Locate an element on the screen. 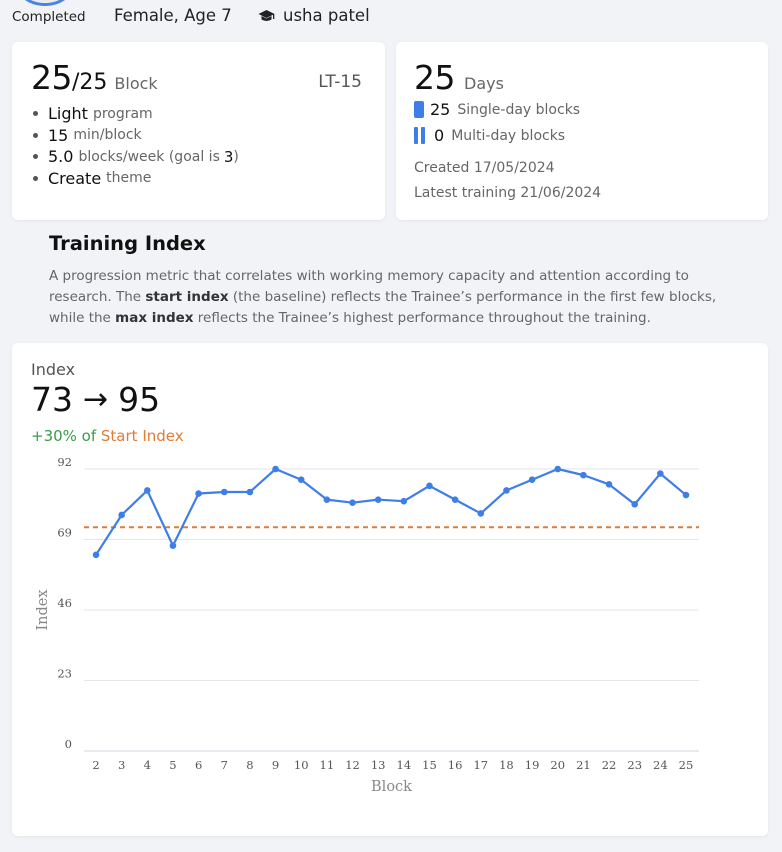  duration-value: 15 is located at coordinates (58, 135).